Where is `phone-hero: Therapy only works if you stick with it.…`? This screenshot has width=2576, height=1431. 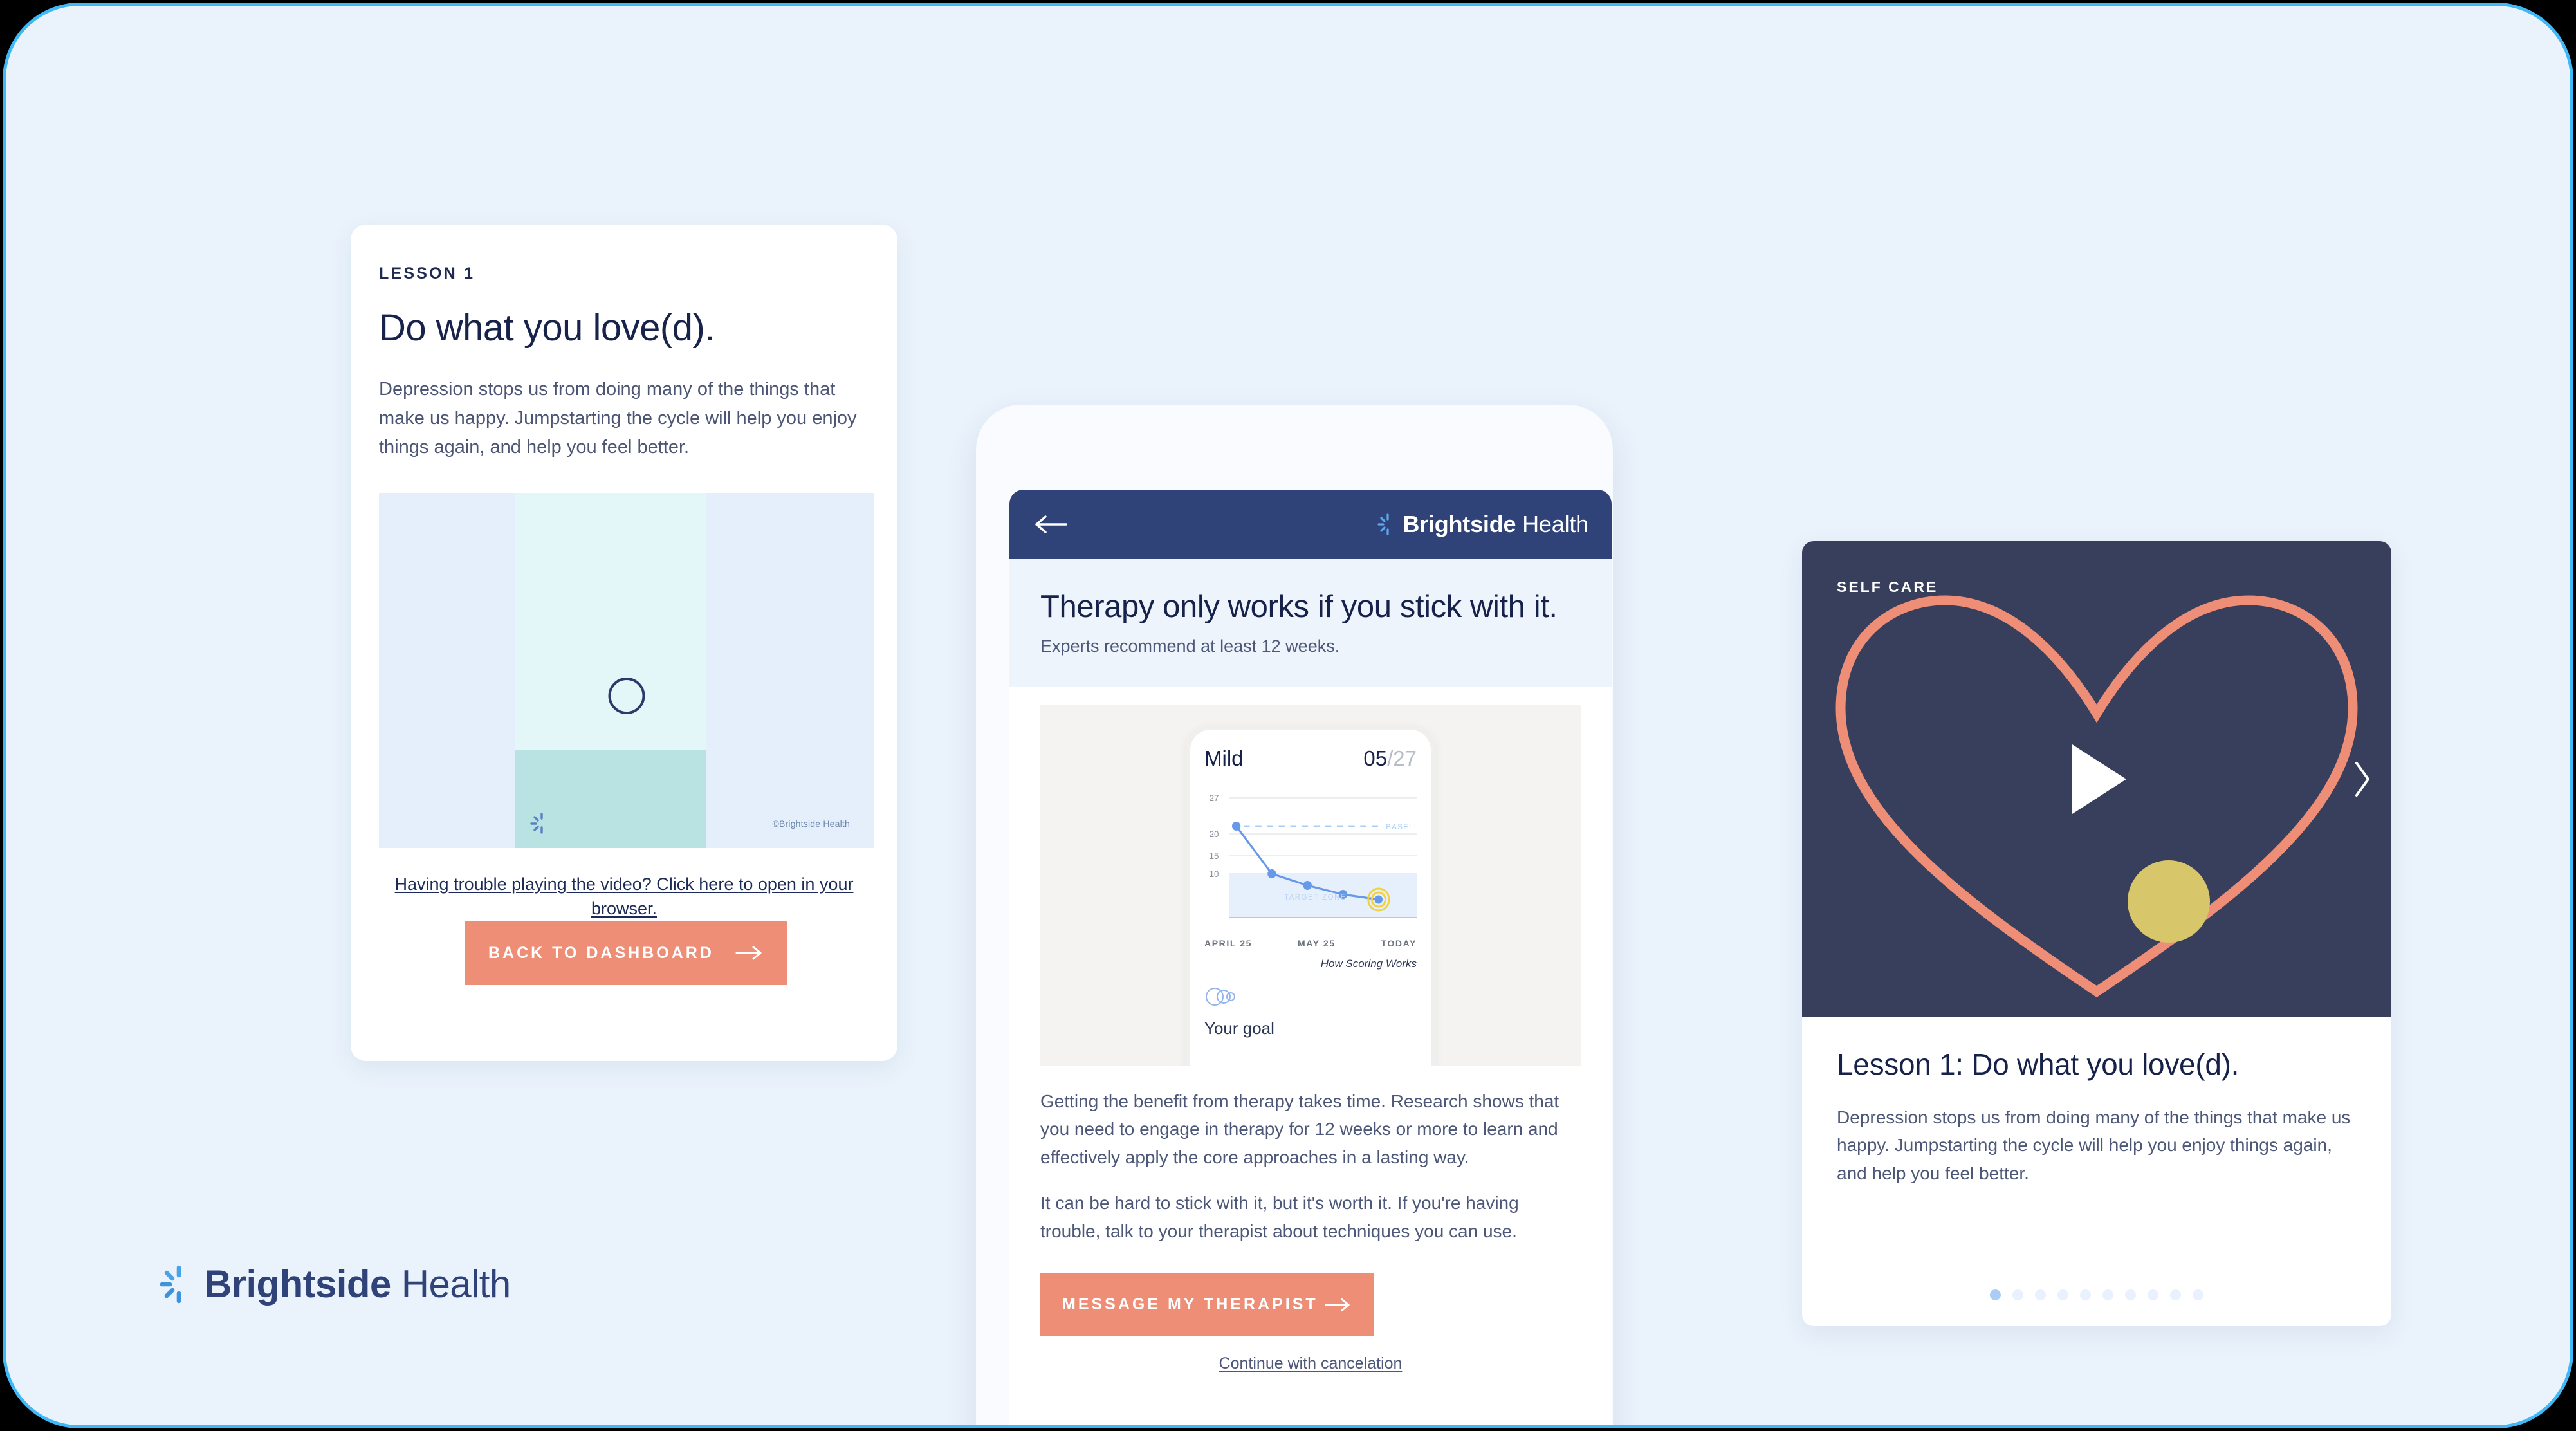
phone-hero: Therapy only works if you stick with it.… is located at coordinates (1310, 623).